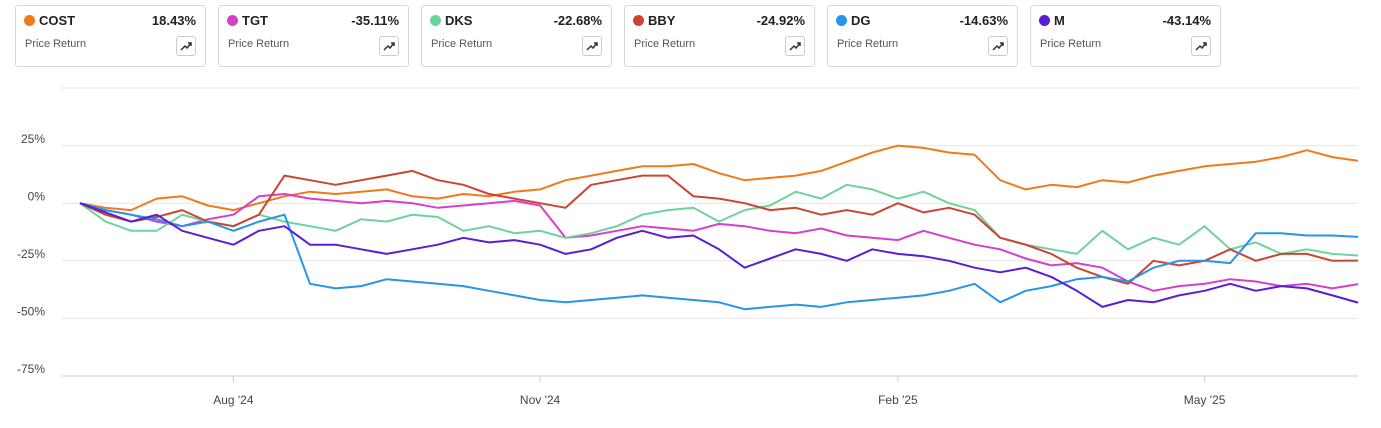  What do you see at coordinates (37, 196) in the screenshot?
I see `y-tick-label: 0%` at bounding box center [37, 196].